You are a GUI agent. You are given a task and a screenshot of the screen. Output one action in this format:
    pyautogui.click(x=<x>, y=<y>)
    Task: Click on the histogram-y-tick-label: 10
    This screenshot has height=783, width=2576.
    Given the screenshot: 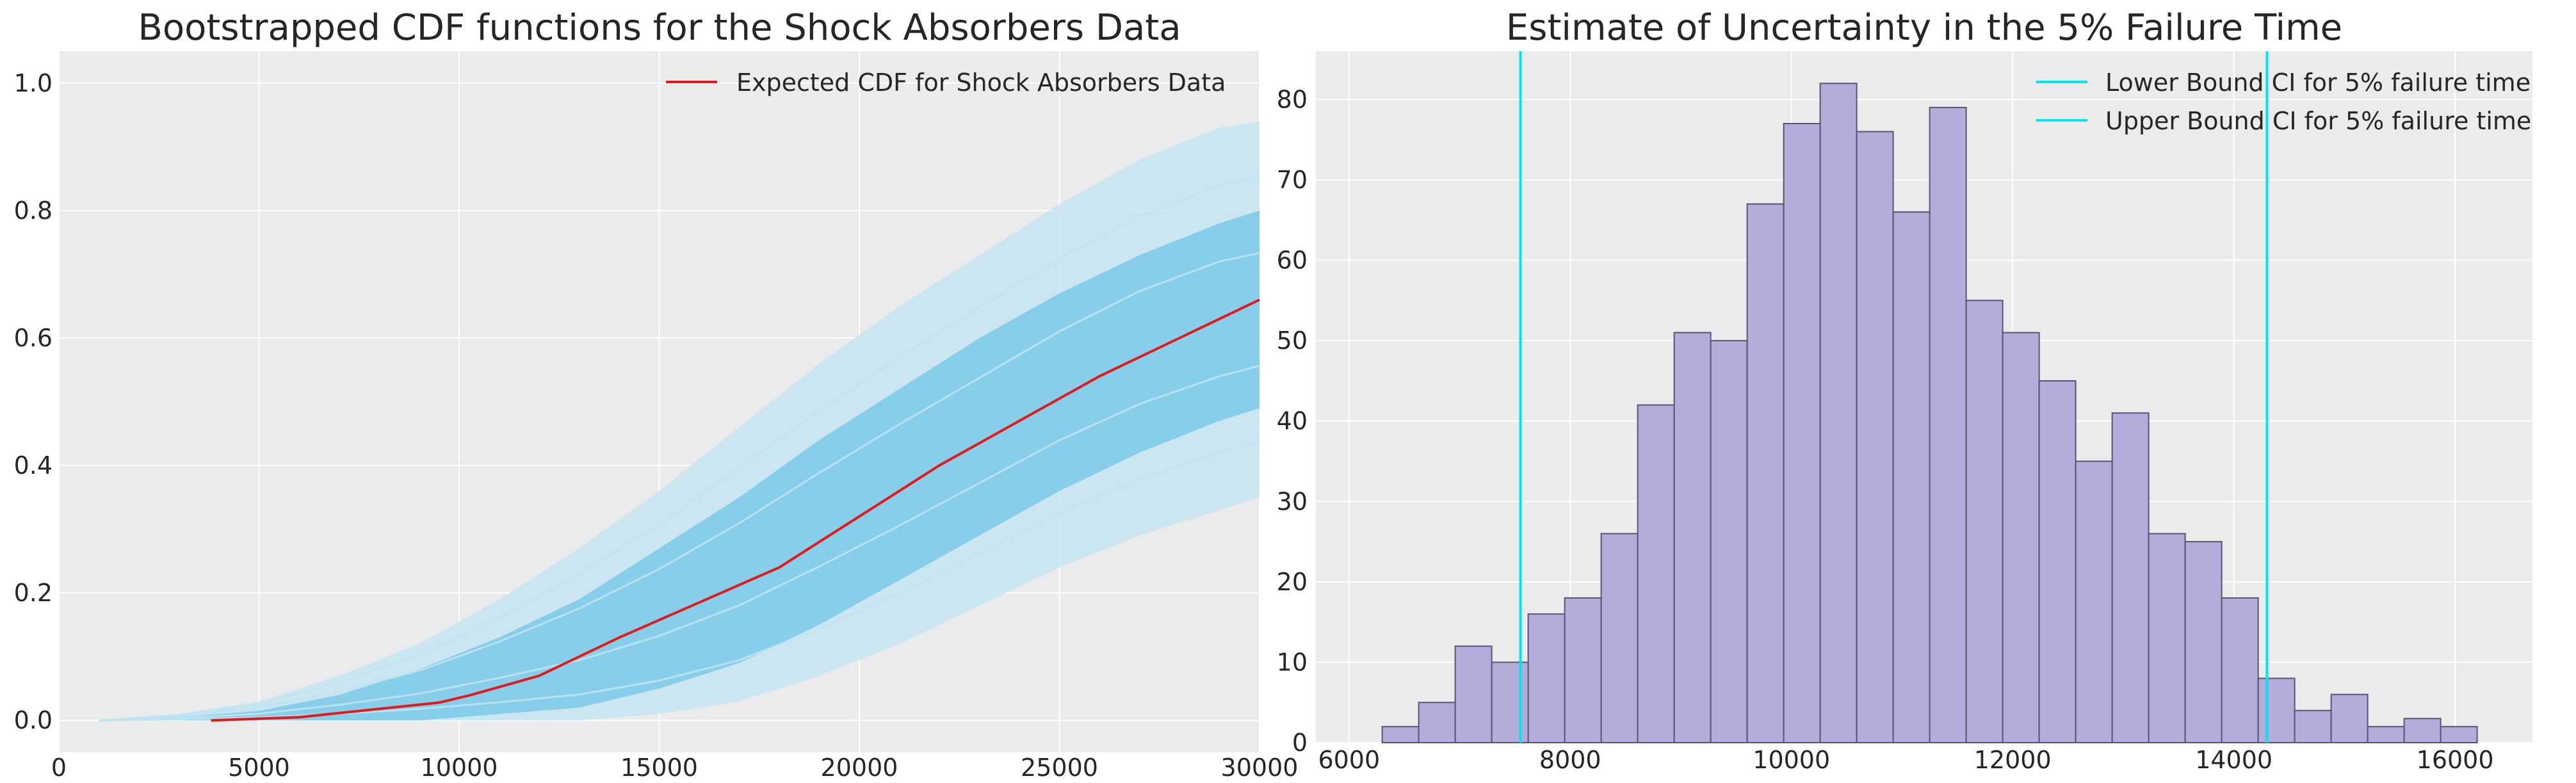 What is the action you would take?
    pyautogui.click(x=1292, y=662)
    